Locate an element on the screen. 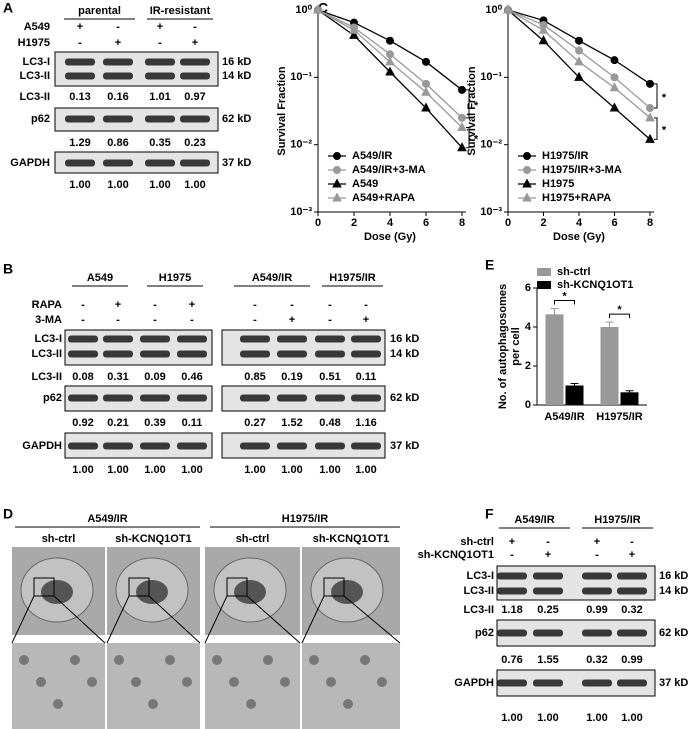 The width and height of the screenshot is (696, 729). y-tick-label: 10⁻² is located at coordinates (491, 145).